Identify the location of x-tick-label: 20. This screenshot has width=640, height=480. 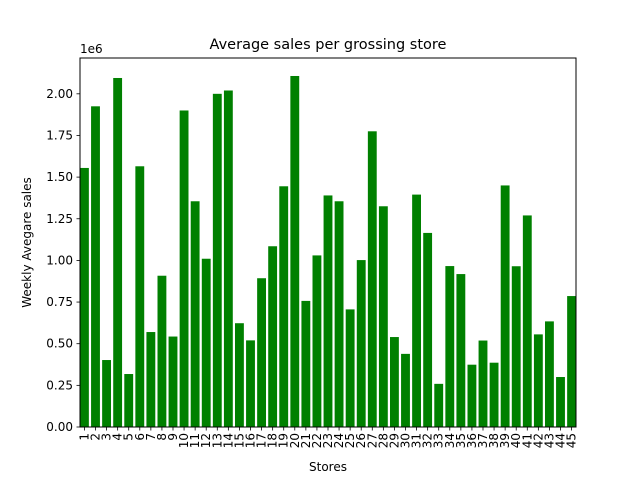
(295, 440).